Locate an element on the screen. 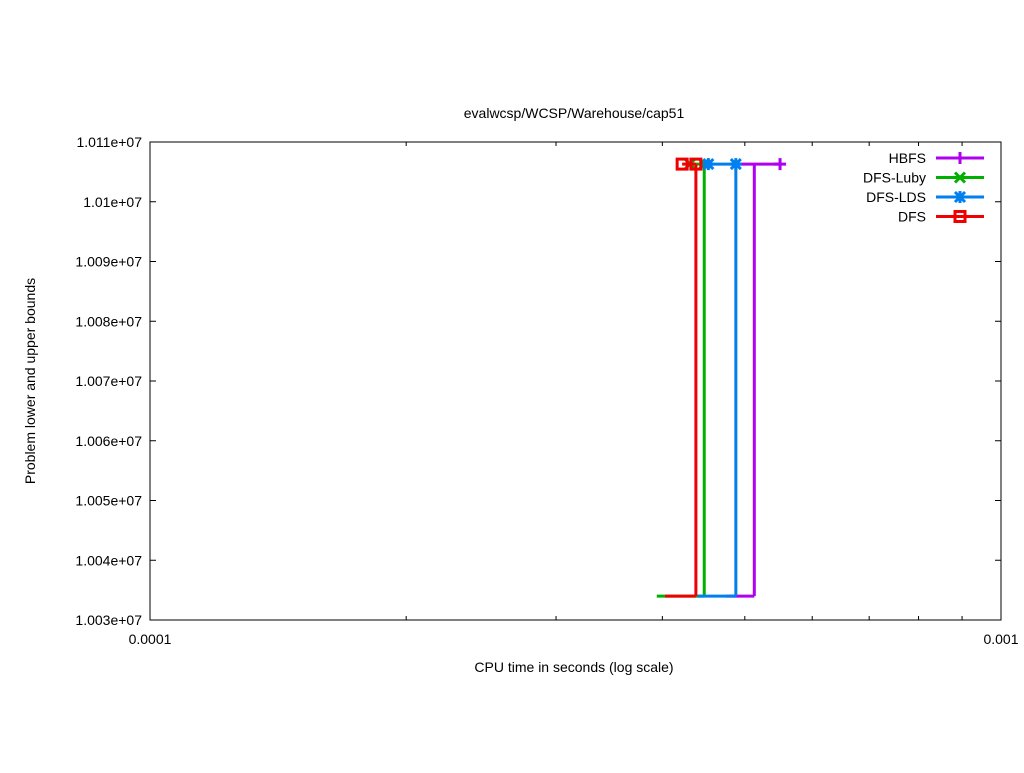 This screenshot has width=1024, height=773. y-tick-label: 1.006e+07 is located at coordinates (108, 441).